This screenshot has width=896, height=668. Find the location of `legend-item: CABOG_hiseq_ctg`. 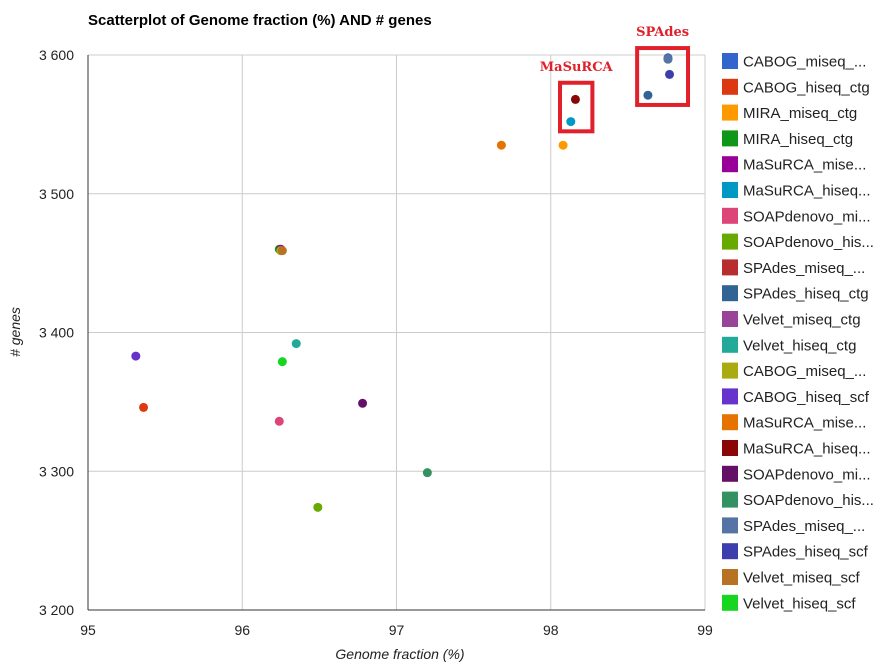

legend-item: CABOG_hiseq_ctg is located at coordinates (796, 87).